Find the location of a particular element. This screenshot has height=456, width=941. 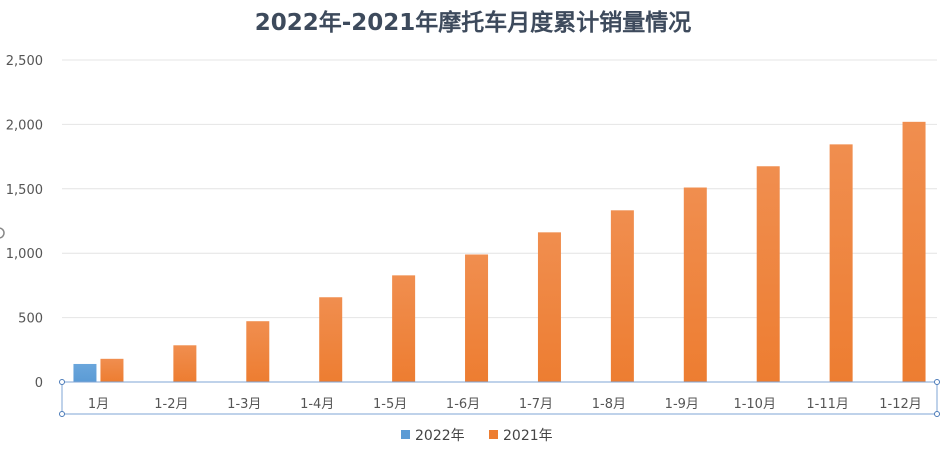

bar-2021年-1-11月 is located at coordinates (841, 263).